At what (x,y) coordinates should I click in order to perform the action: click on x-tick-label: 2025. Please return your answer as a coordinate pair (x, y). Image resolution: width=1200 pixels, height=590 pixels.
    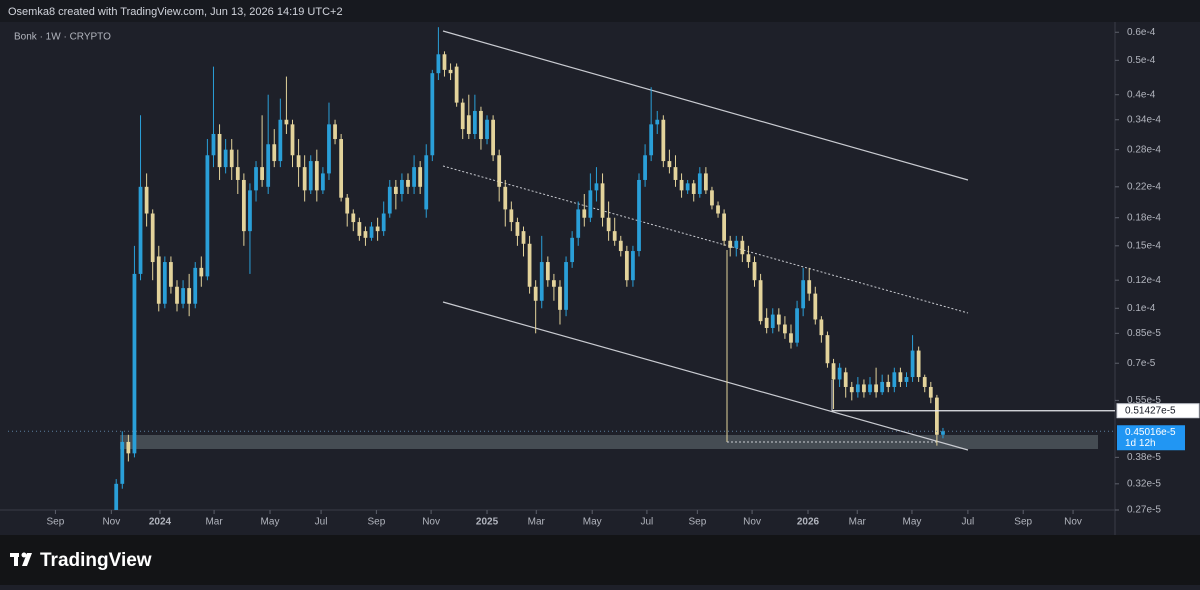
    Looking at the image, I should click on (487, 522).